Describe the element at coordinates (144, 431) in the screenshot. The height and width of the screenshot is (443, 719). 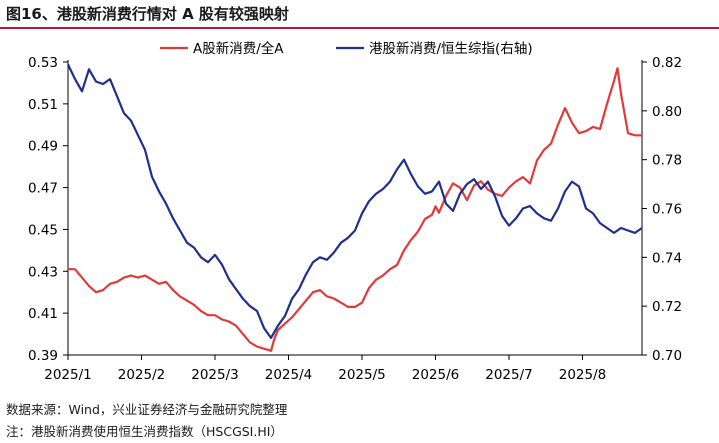
I see `footnote: 注：港股新消费使用恒生消费指数（HSCGSI.HI）` at that location.